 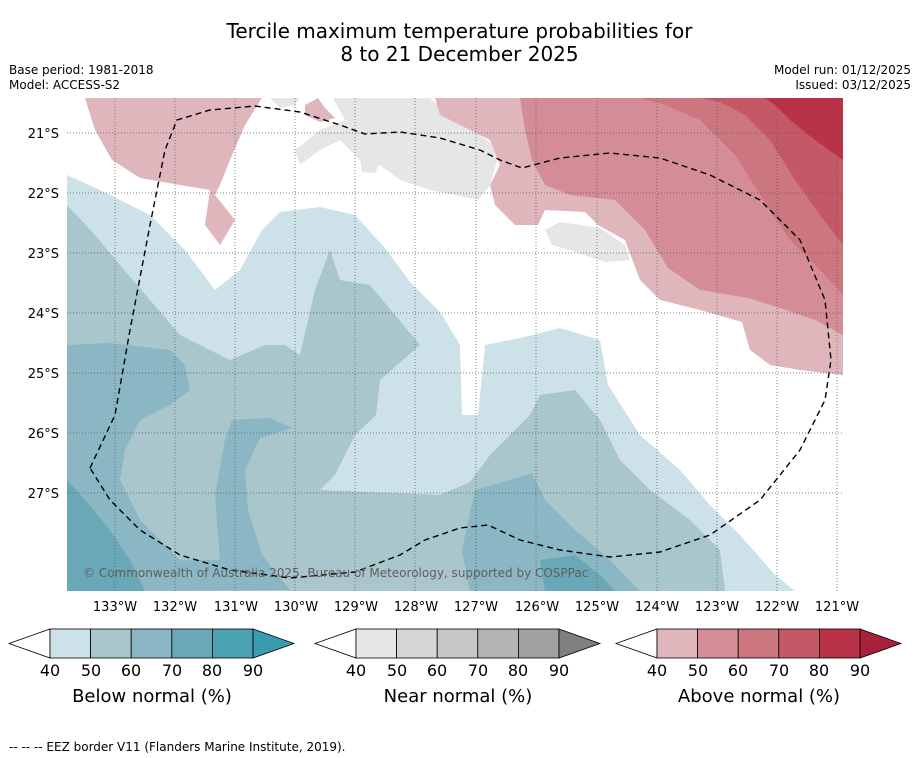 What do you see at coordinates (397, 670) in the screenshot?
I see `near-tick-50: 50` at bounding box center [397, 670].